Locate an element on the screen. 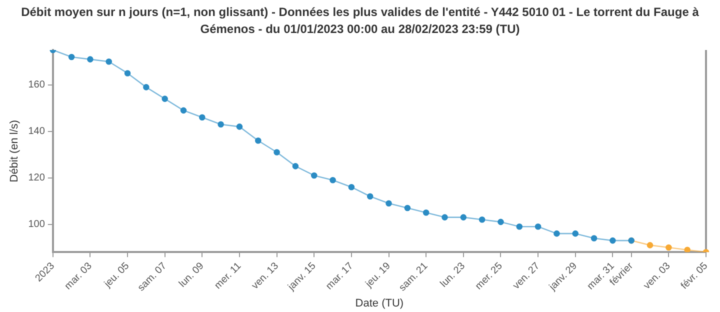 Image resolution: width=720 pixels, height=312 pixels. y-tick-label: 160 is located at coordinates (37, 85).